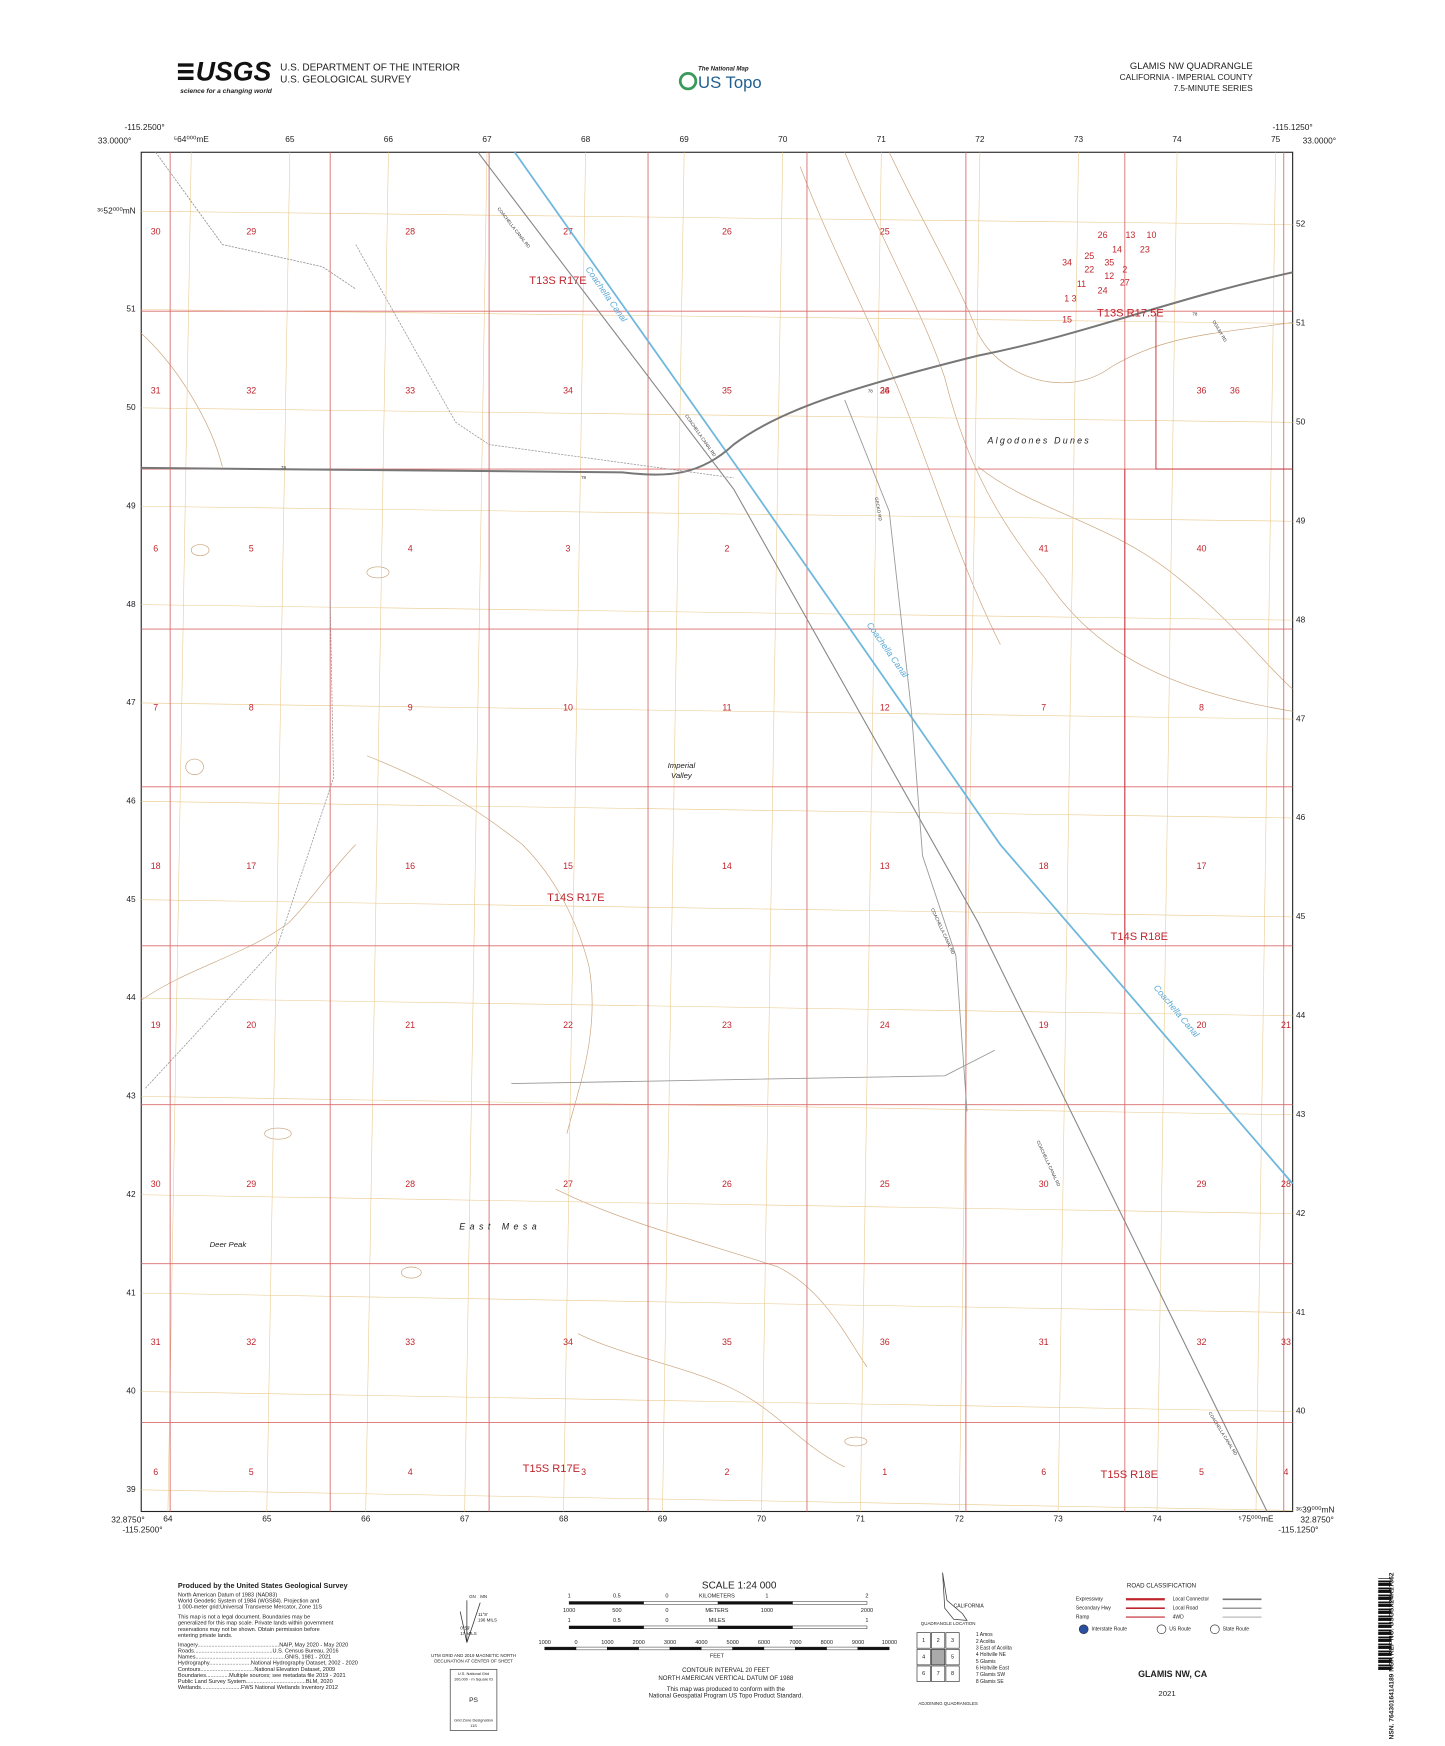  Describe the element at coordinates (1067, 319) in the screenshot. I see `section-number: 15` at that location.